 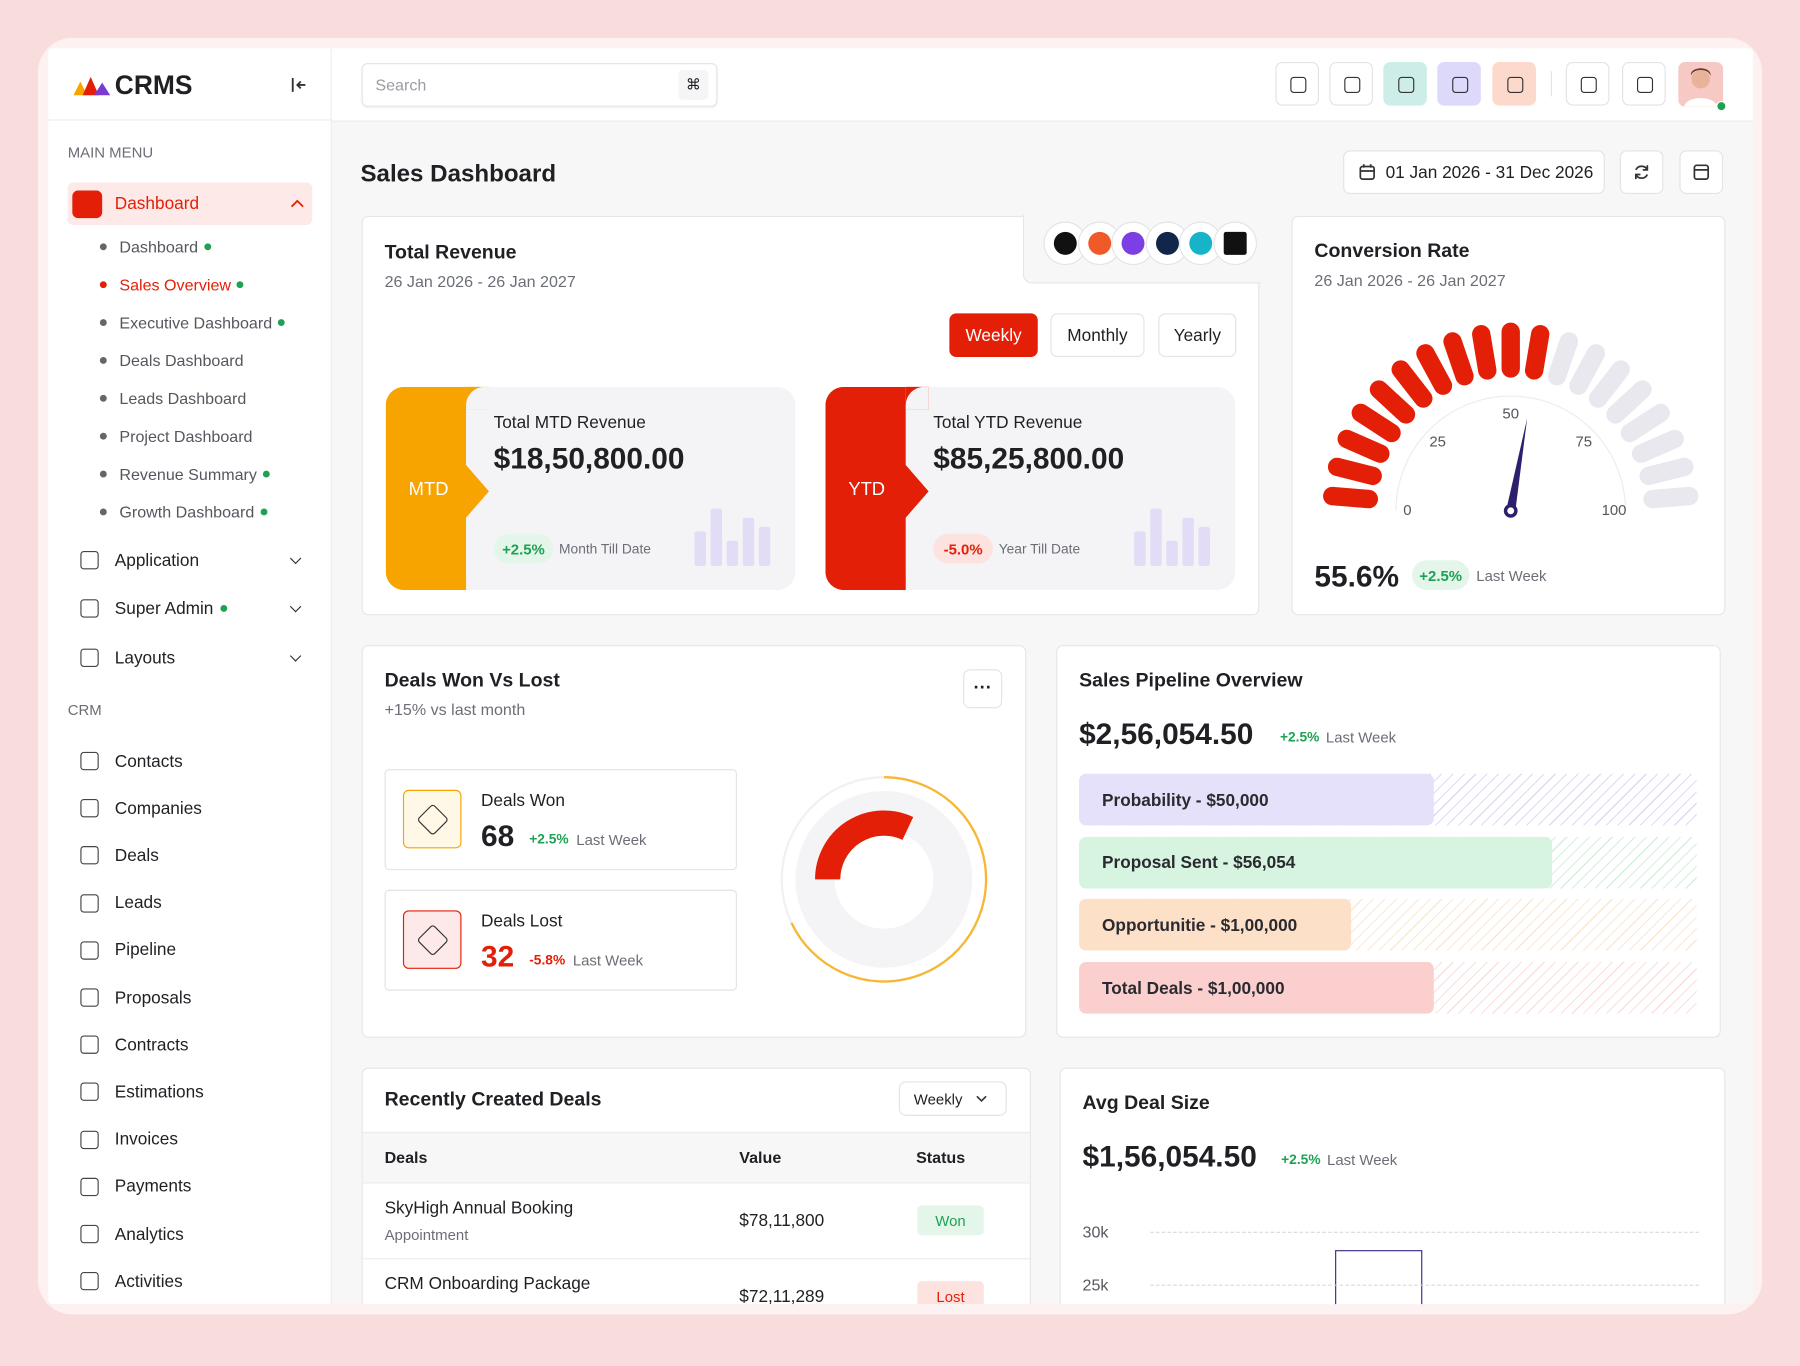 I want to click on deal-name: SkyHigh Annual Booking, so click(x=479, y=1207).